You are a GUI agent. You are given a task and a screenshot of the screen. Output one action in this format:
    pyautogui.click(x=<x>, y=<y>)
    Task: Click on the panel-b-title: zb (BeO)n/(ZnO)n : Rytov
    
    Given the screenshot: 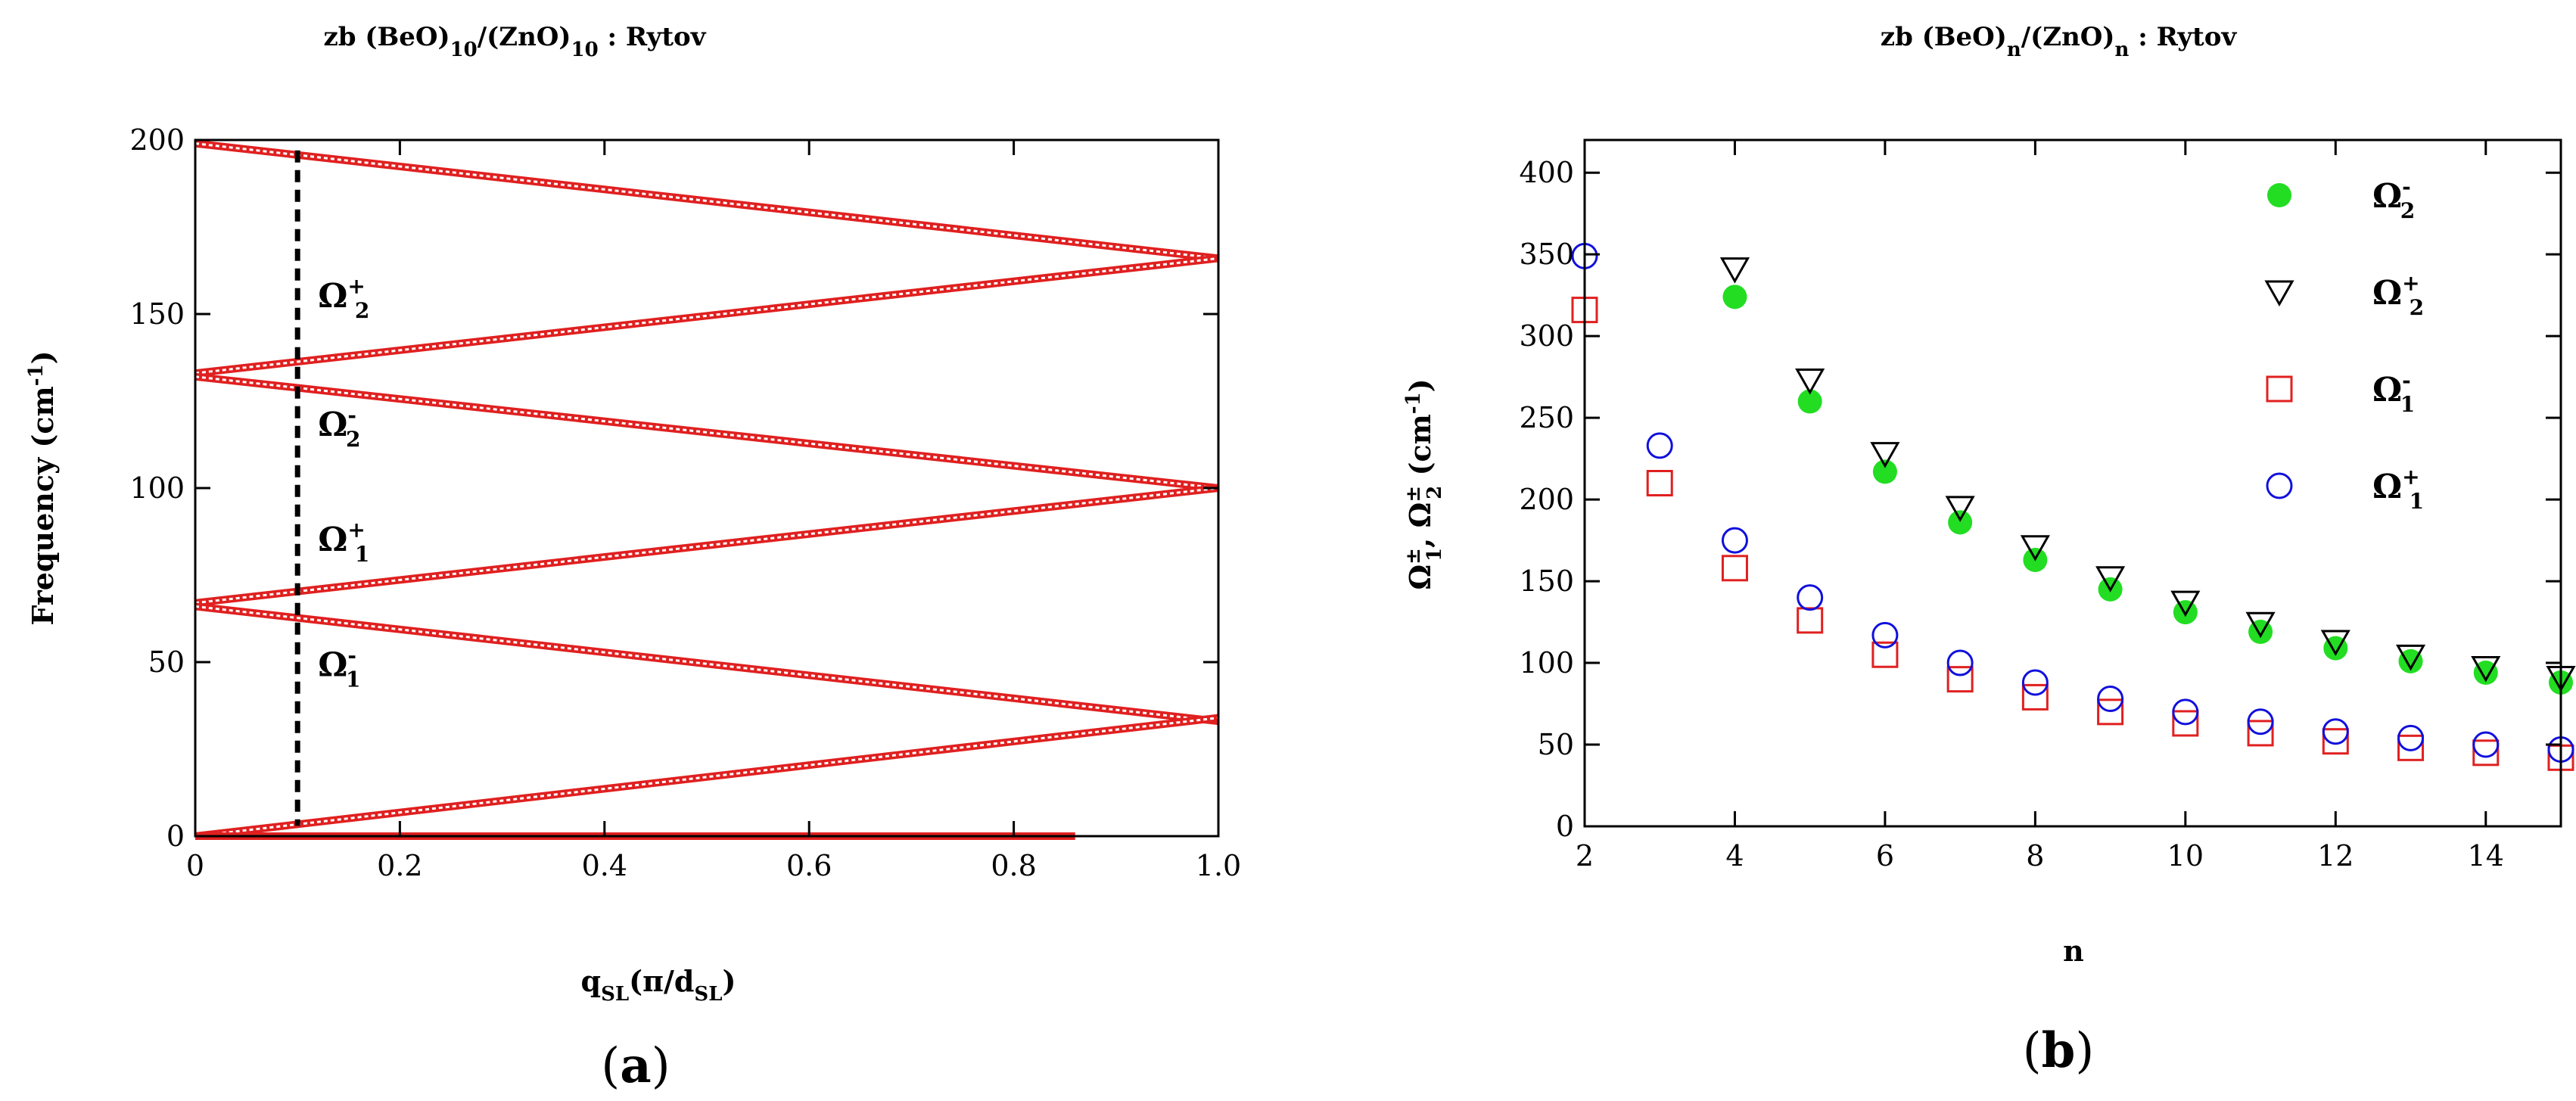 What is the action you would take?
    pyautogui.click(x=2059, y=41)
    